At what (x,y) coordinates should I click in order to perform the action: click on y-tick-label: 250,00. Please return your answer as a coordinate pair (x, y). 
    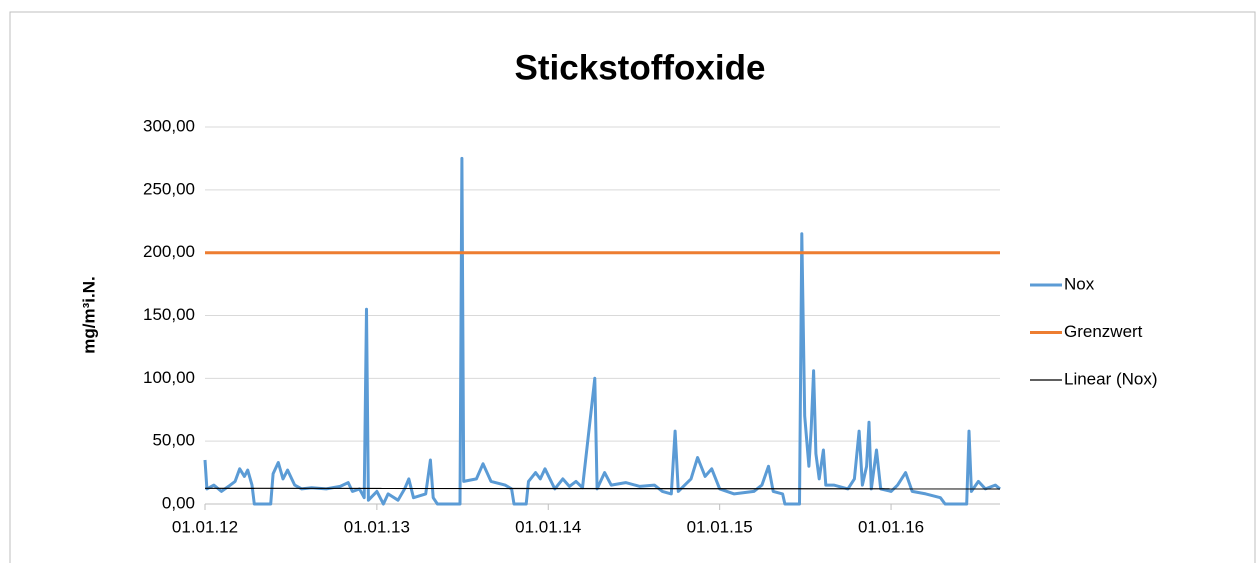
    Looking at the image, I should click on (169, 188).